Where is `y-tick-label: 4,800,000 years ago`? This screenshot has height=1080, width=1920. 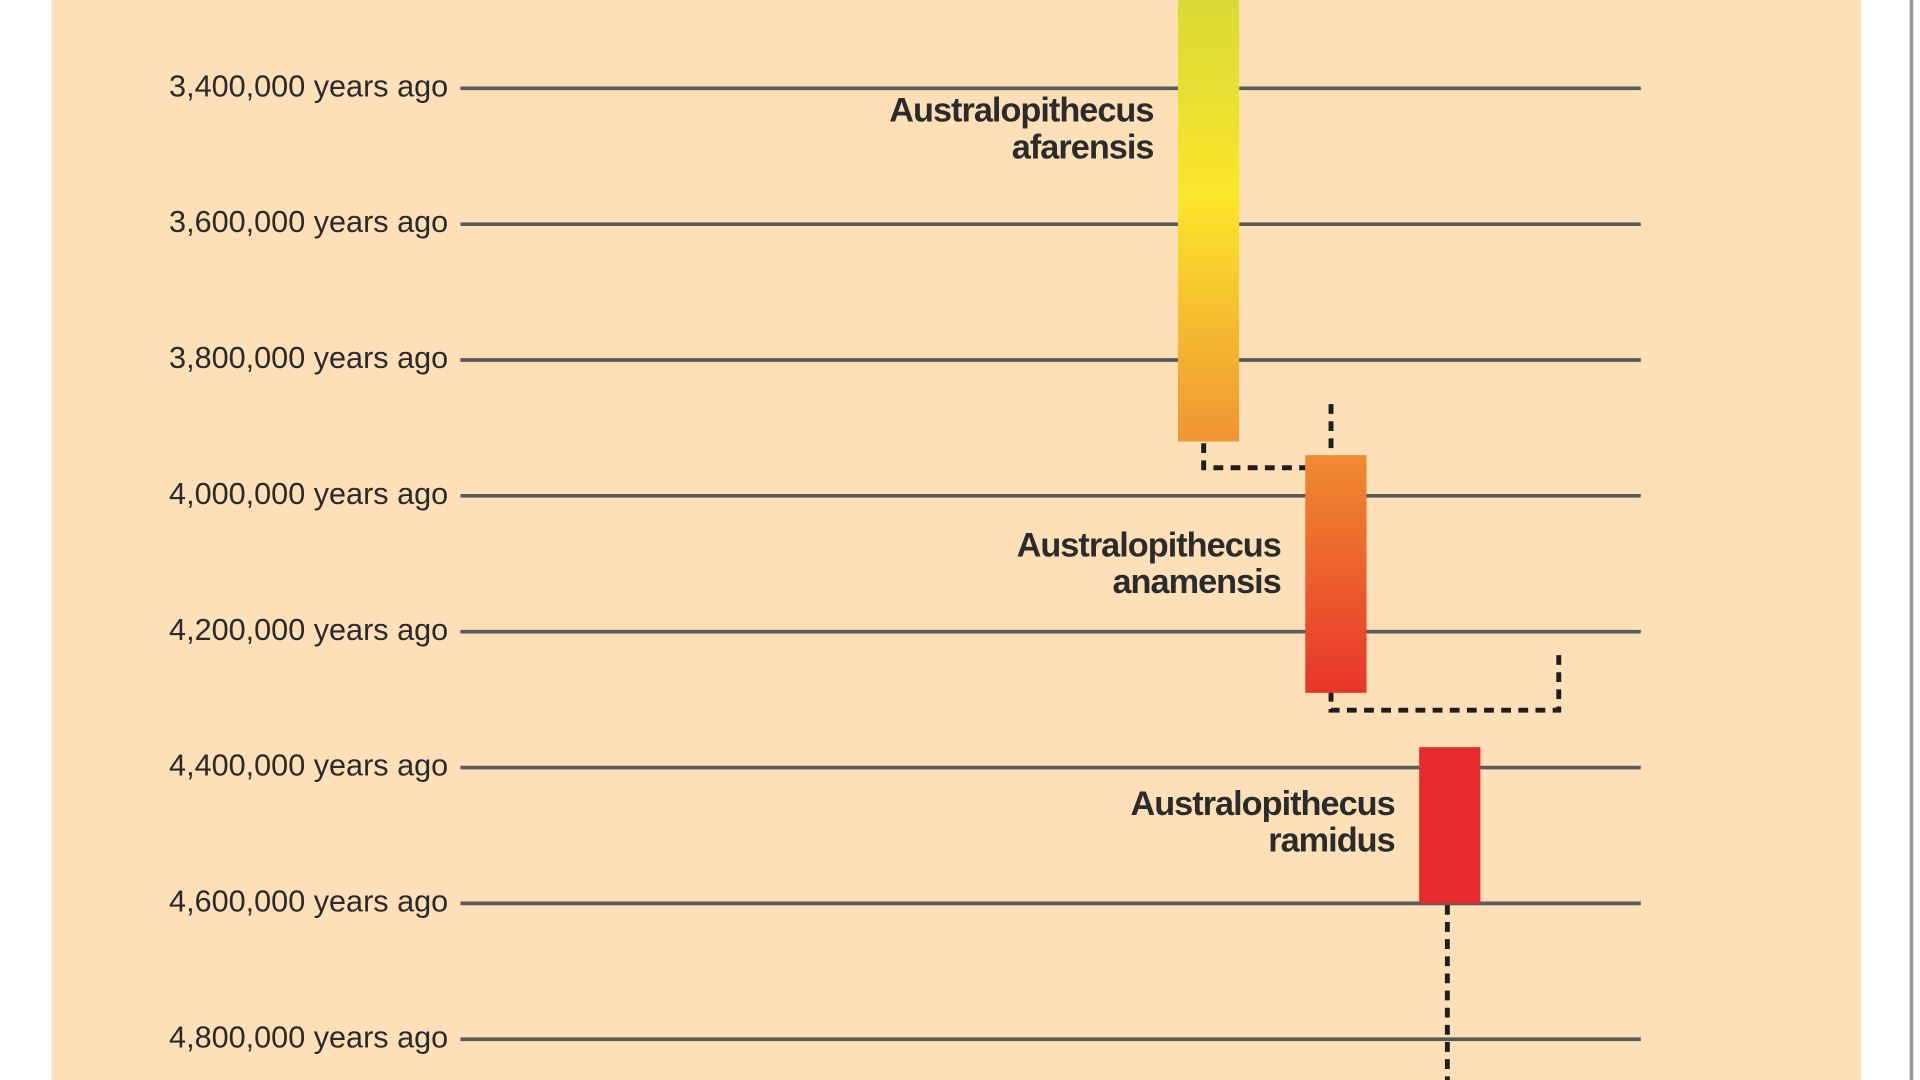
y-tick-label: 4,800,000 years ago is located at coordinates (308, 1037).